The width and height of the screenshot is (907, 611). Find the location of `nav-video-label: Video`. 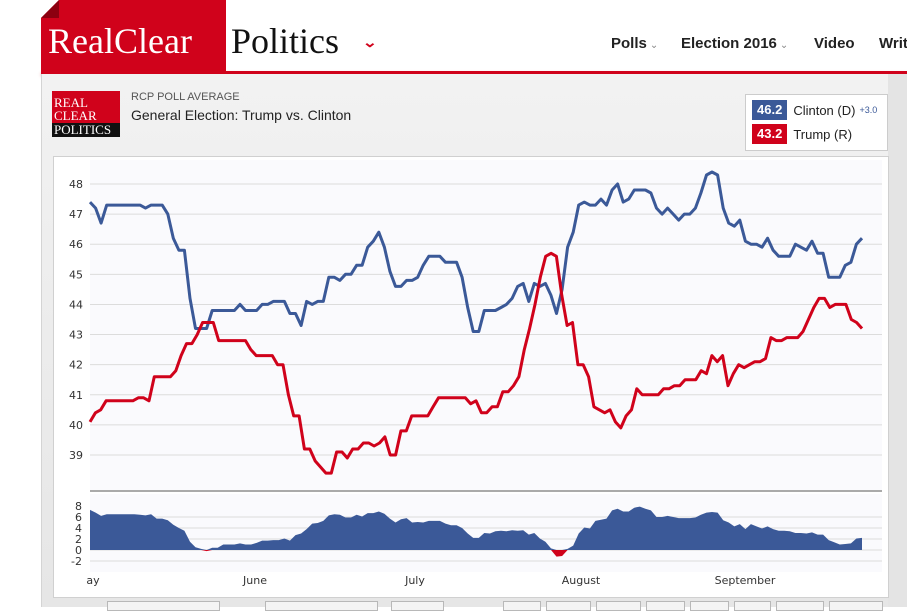

nav-video-label: Video is located at coordinates (834, 43).